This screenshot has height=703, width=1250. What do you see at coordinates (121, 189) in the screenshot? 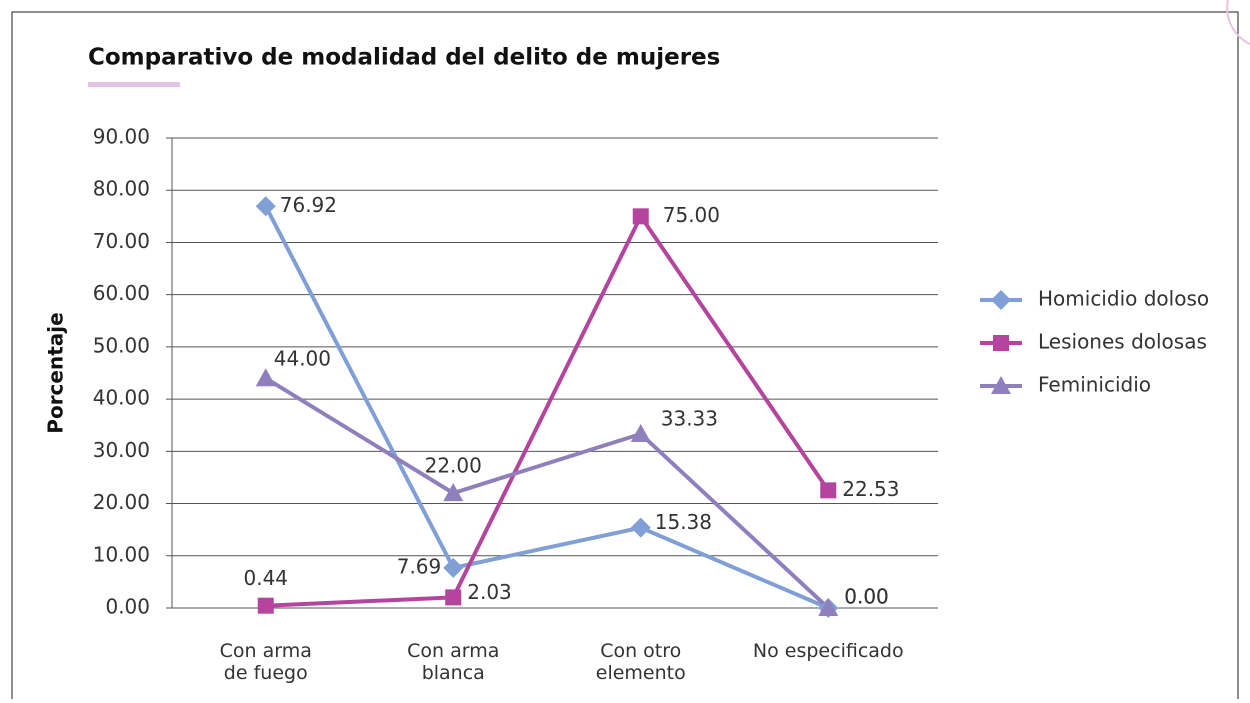
I see `y-tick-label: 80.00` at bounding box center [121, 189].